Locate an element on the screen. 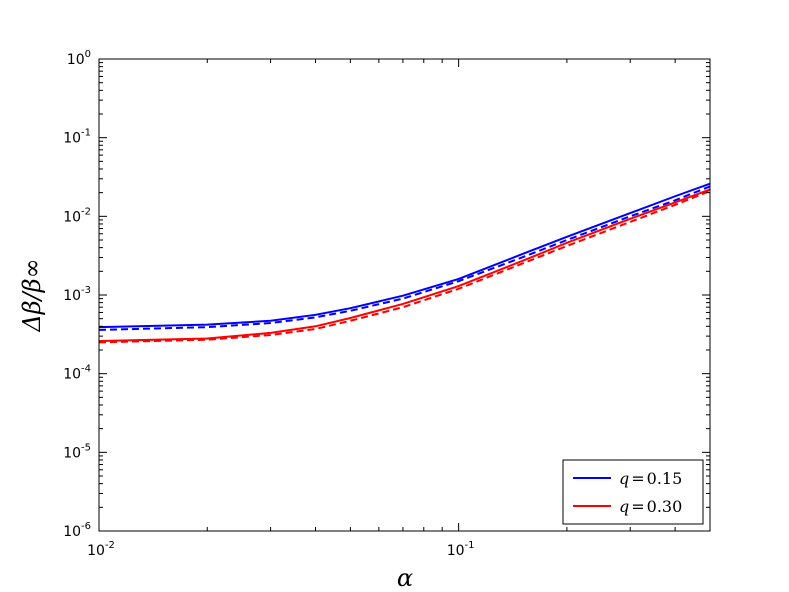  x-tick-label-2: 10⁻¹ is located at coordinates (461, 549).